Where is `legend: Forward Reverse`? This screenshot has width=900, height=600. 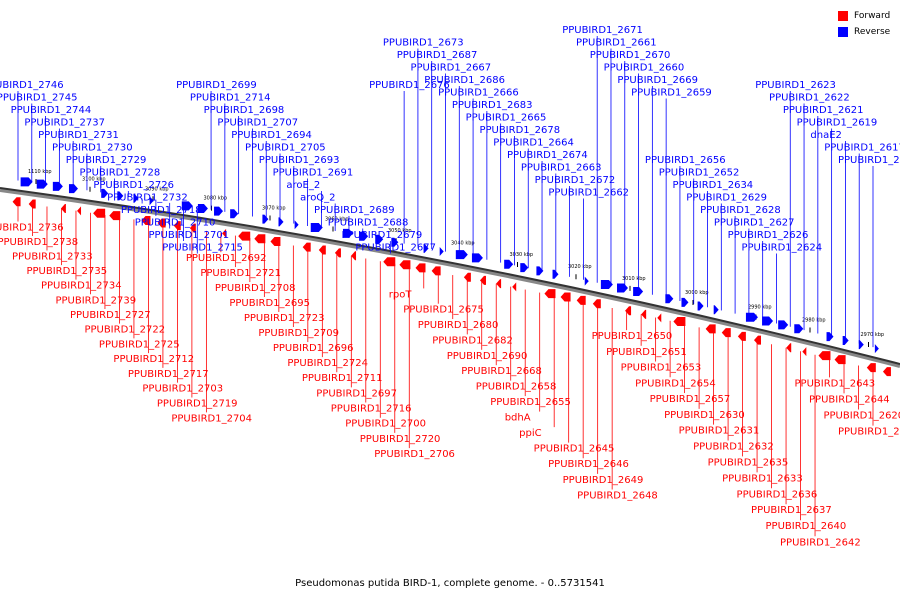 legend: Forward Reverse is located at coordinates (869, 24).